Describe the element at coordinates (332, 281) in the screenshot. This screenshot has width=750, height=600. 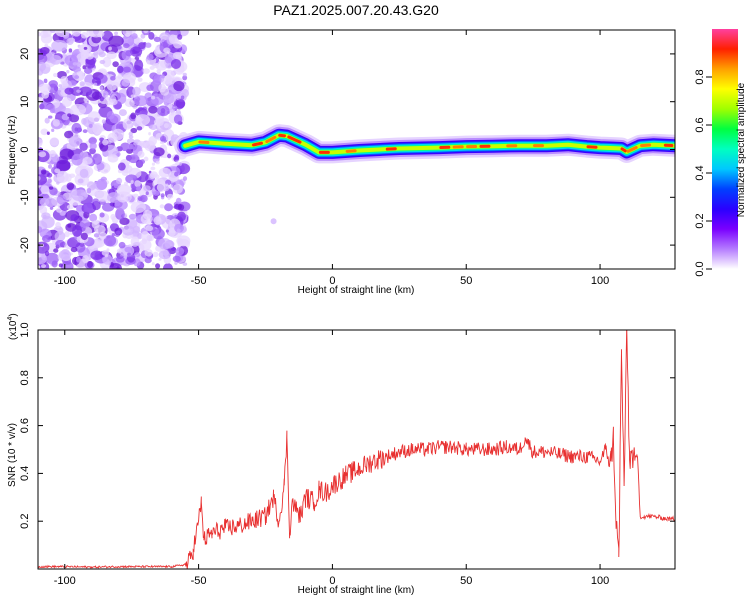
I see `x-tick-label: 0` at that location.